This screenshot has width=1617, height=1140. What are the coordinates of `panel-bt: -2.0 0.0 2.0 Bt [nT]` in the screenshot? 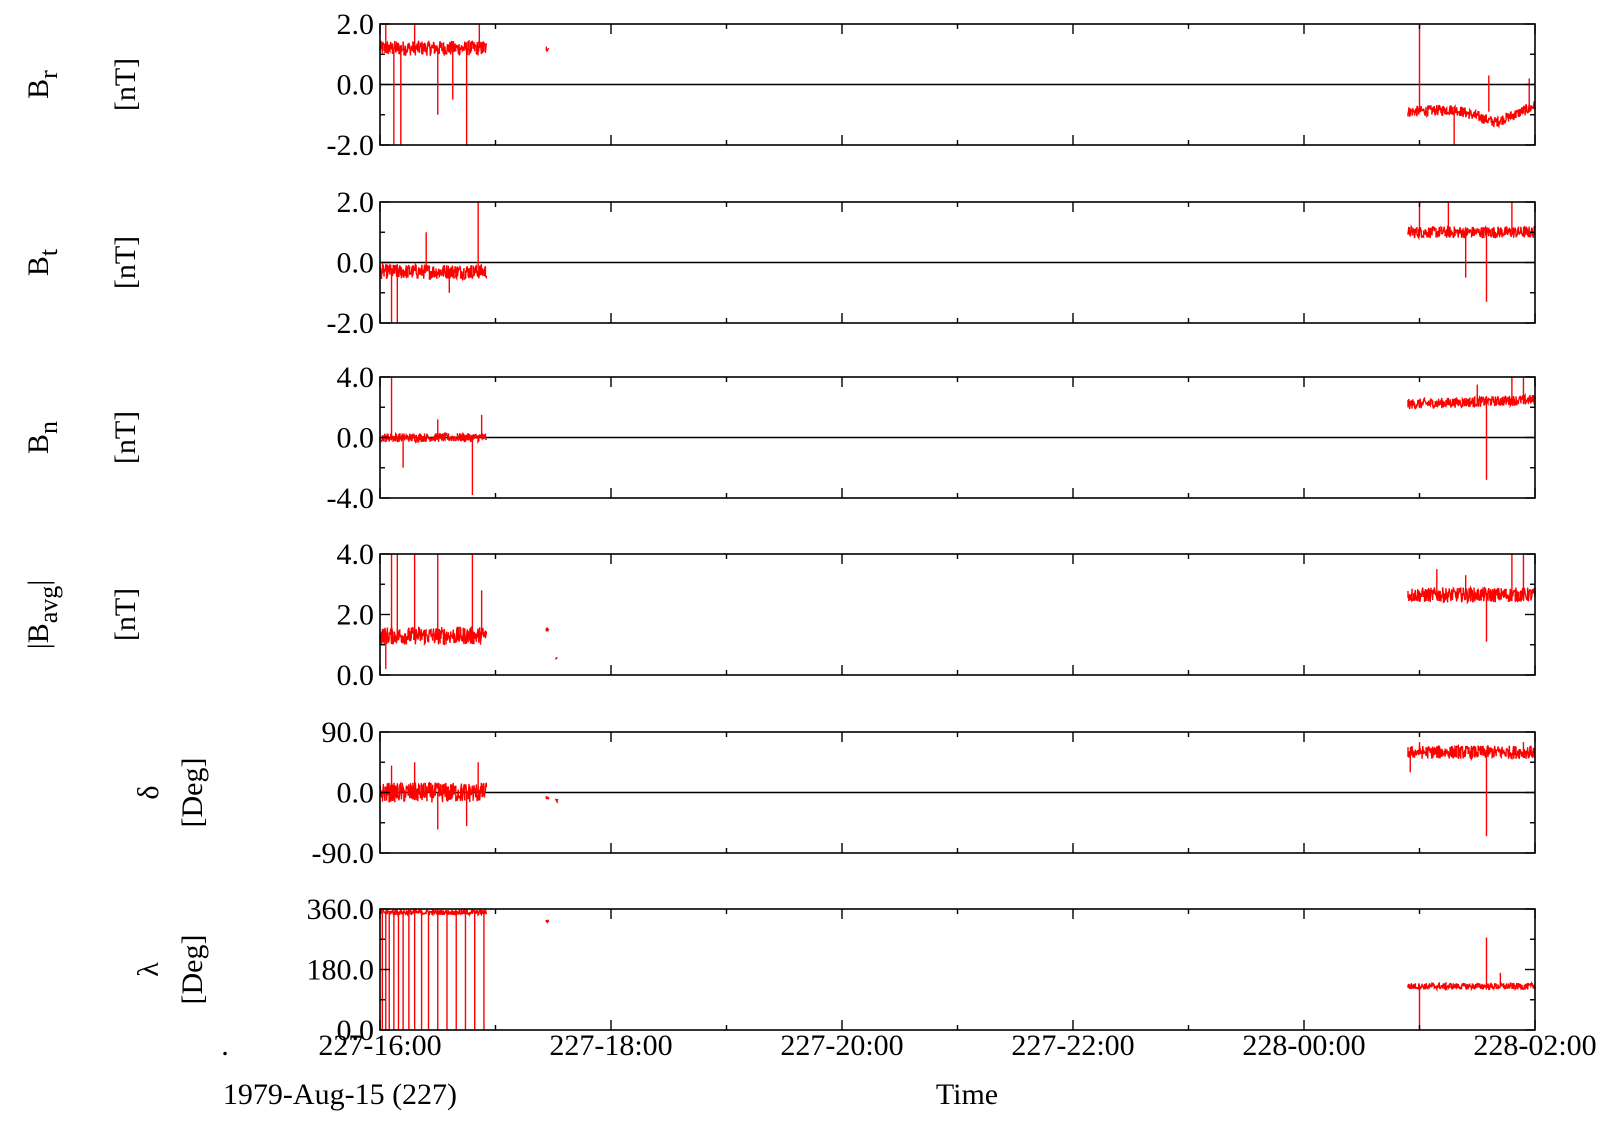 It's located at (779, 263).